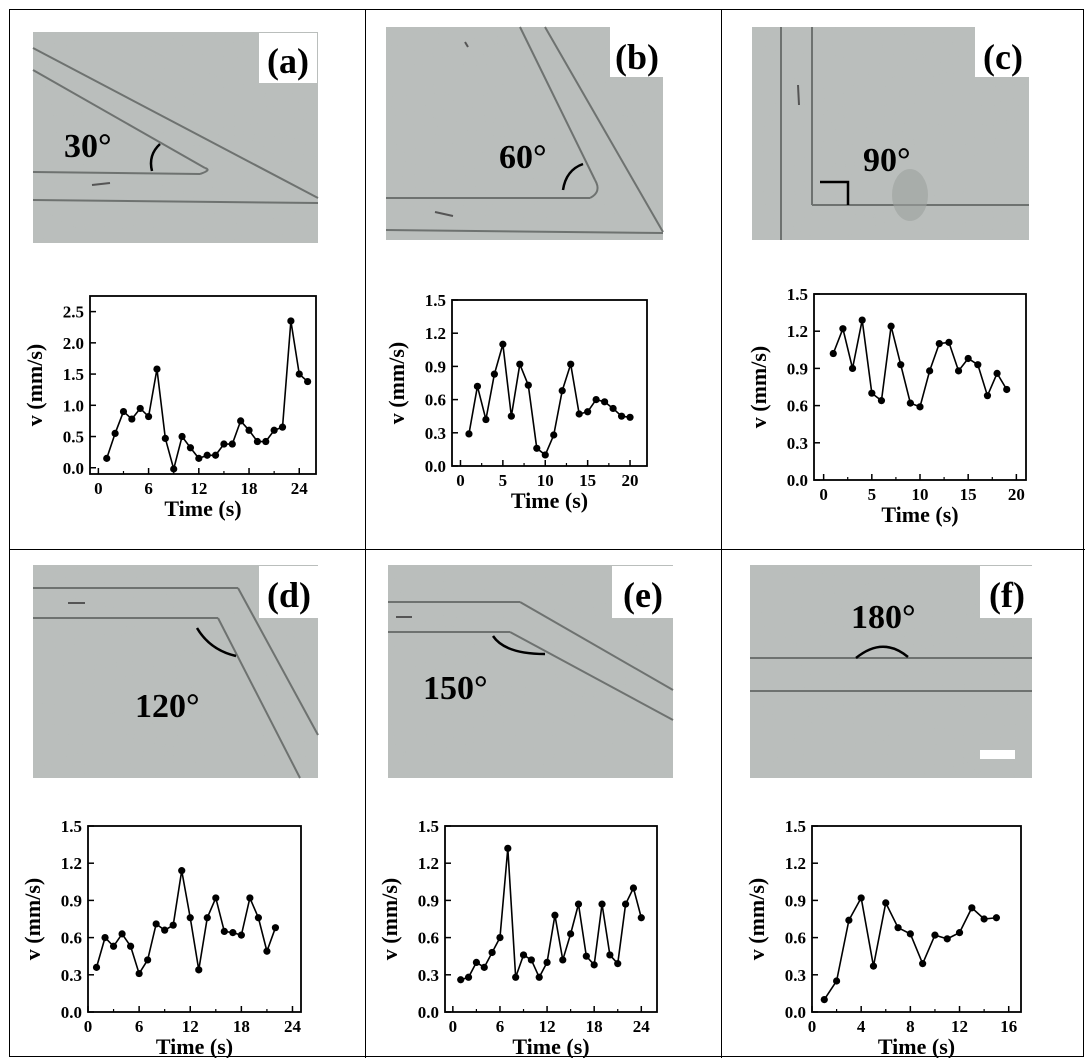 Image resolution: width=1085 pixels, height=1058 pixels. I want to click on debris-mark-a, so click(101, 184).